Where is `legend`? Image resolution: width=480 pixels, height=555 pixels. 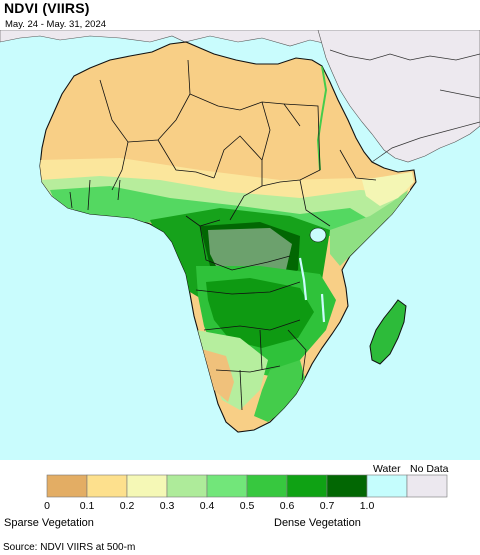 legend is located at coordinates (247, 486).